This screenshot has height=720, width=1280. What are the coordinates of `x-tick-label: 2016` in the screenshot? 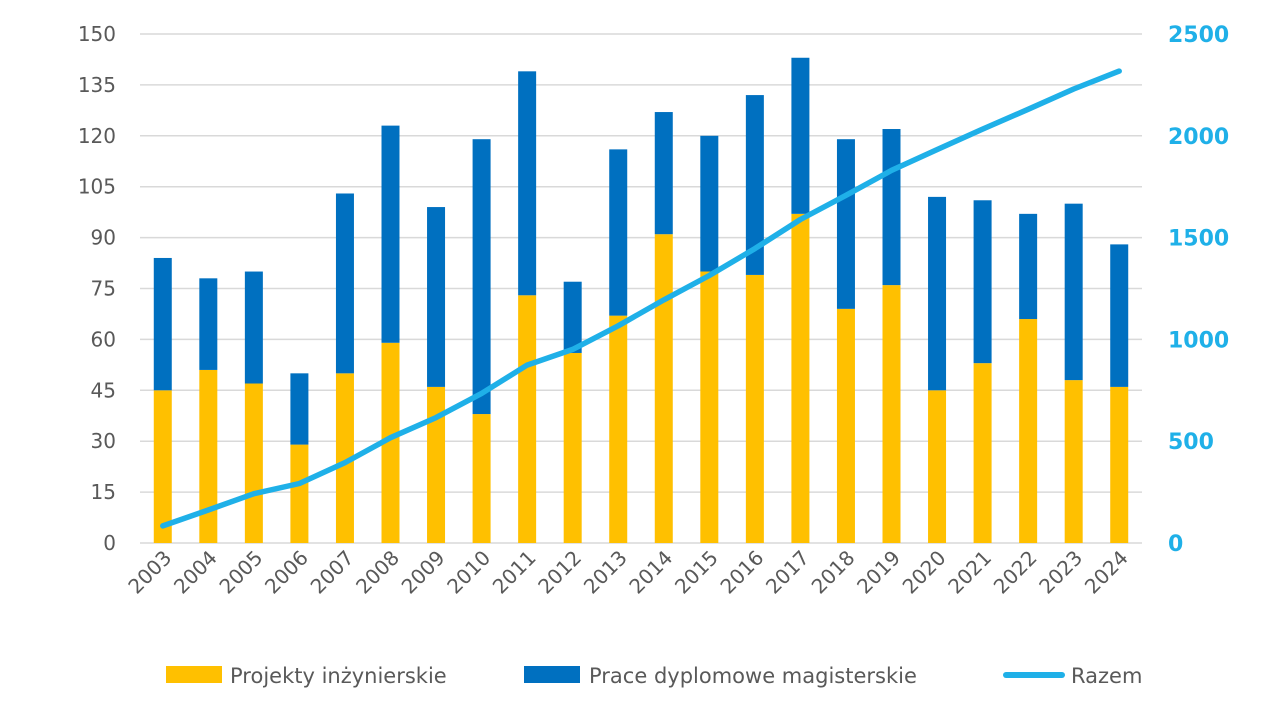 It's located at (741, 572).